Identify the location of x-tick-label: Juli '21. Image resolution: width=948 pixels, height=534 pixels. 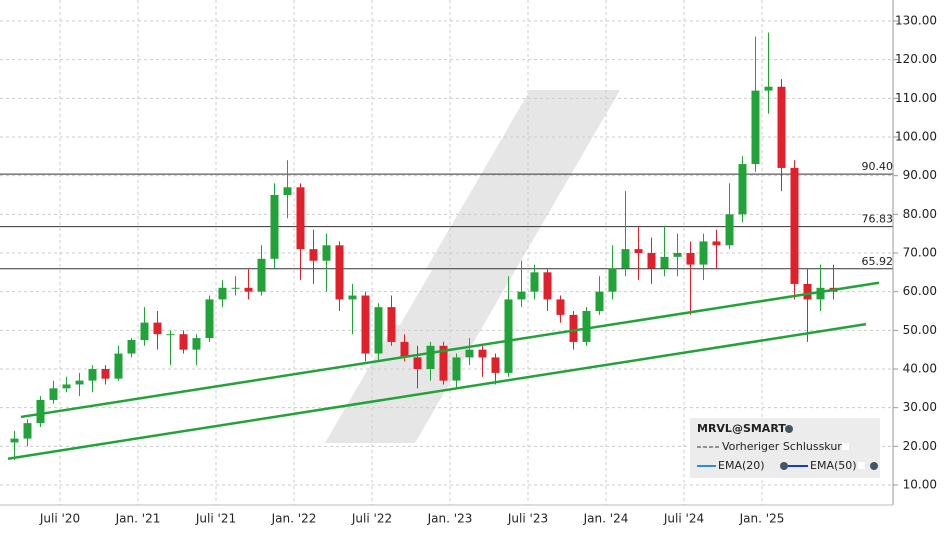
(215, 519).